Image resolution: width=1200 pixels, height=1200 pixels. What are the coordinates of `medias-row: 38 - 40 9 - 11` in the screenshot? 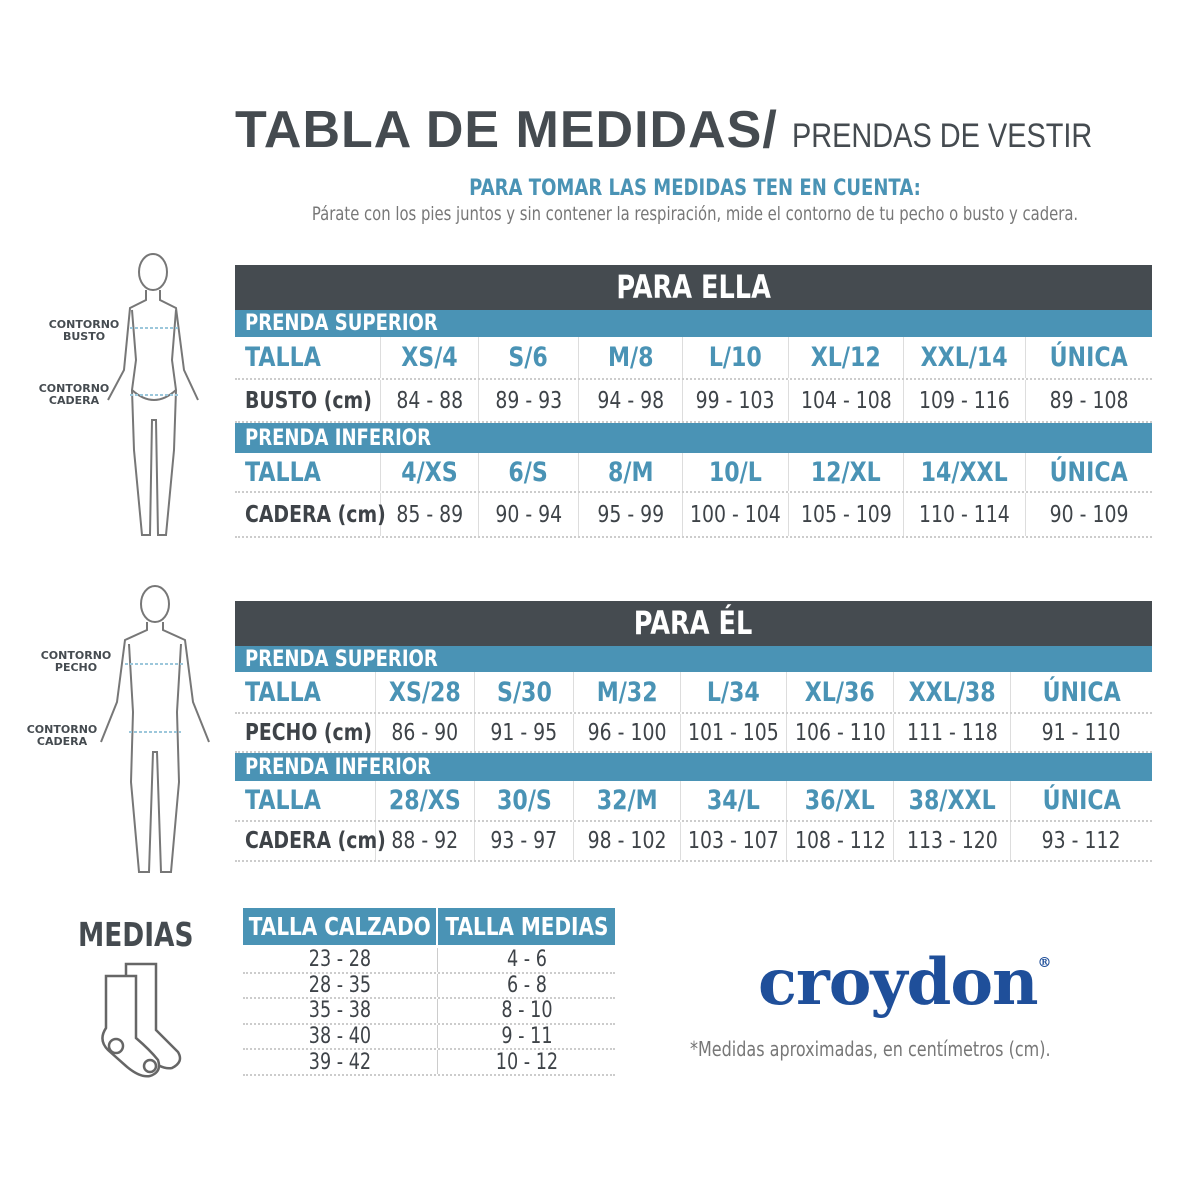 It's located at (429, 1037).